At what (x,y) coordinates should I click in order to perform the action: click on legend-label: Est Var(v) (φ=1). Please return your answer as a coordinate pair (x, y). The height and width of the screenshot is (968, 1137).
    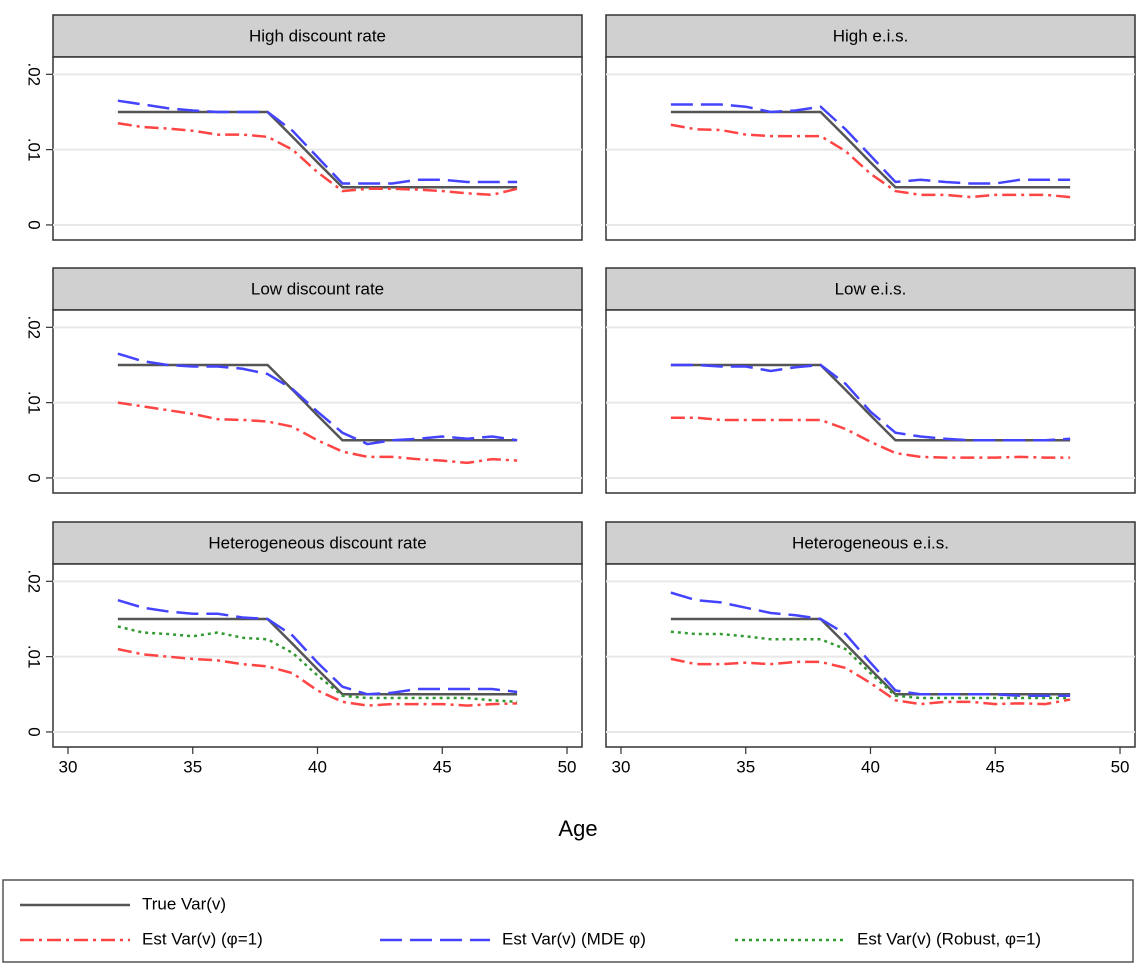
    Looking at the image, I should click on (202, 938).